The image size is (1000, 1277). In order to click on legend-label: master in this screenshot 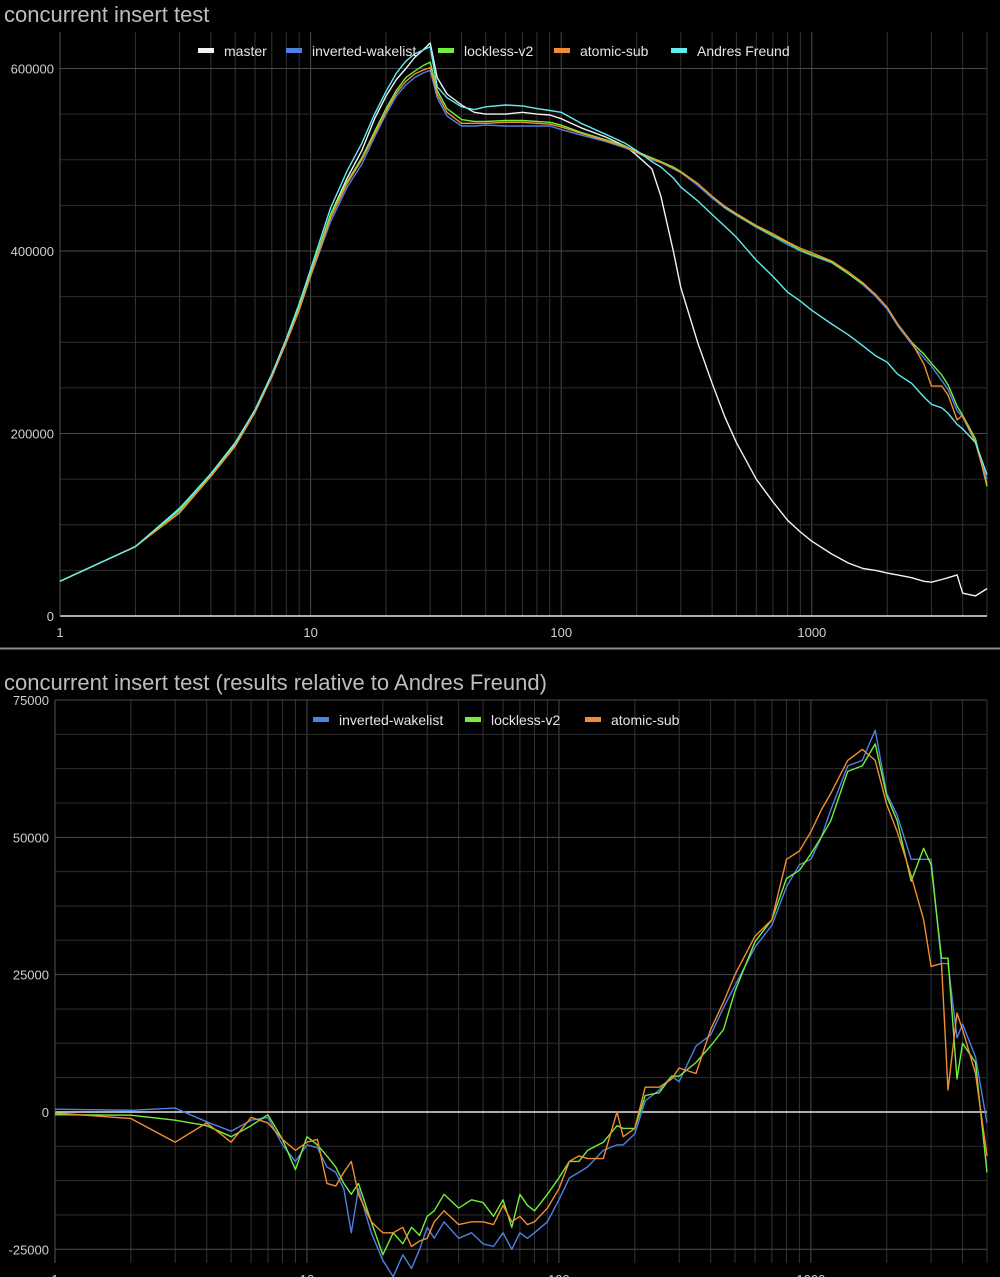, I will do `click(245, 51)`.